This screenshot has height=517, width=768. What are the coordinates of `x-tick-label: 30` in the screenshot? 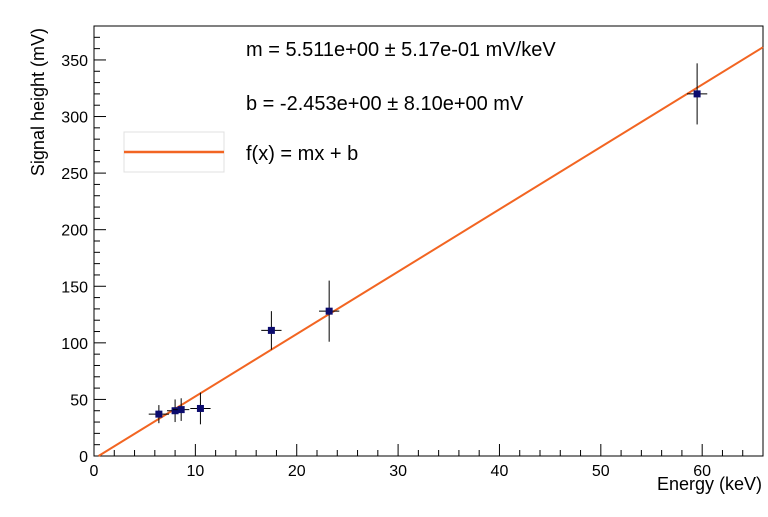 It's located at (398, 471).